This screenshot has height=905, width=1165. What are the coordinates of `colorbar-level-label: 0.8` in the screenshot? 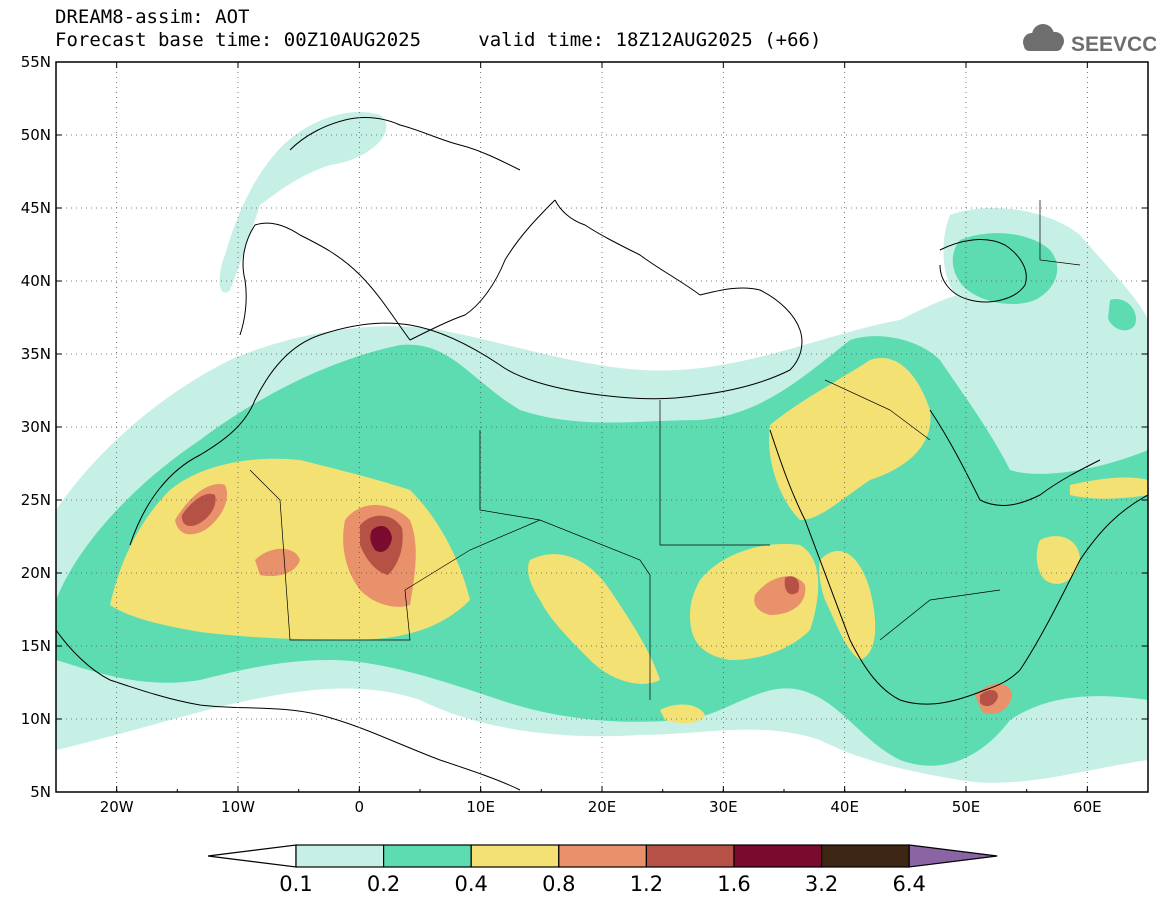 It's located at (558, 884).